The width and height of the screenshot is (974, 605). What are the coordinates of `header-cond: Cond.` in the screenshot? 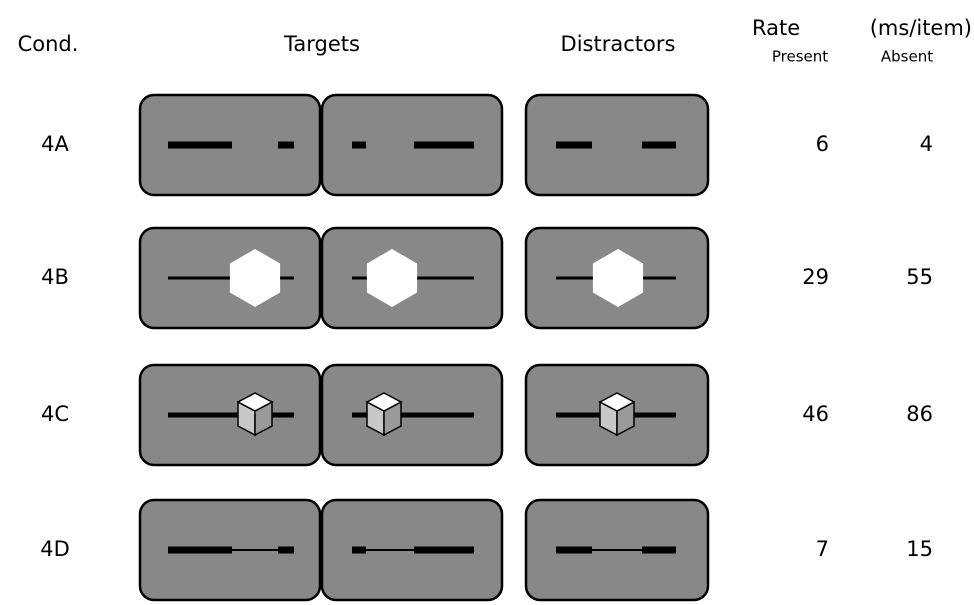 It's located at (48, 44).